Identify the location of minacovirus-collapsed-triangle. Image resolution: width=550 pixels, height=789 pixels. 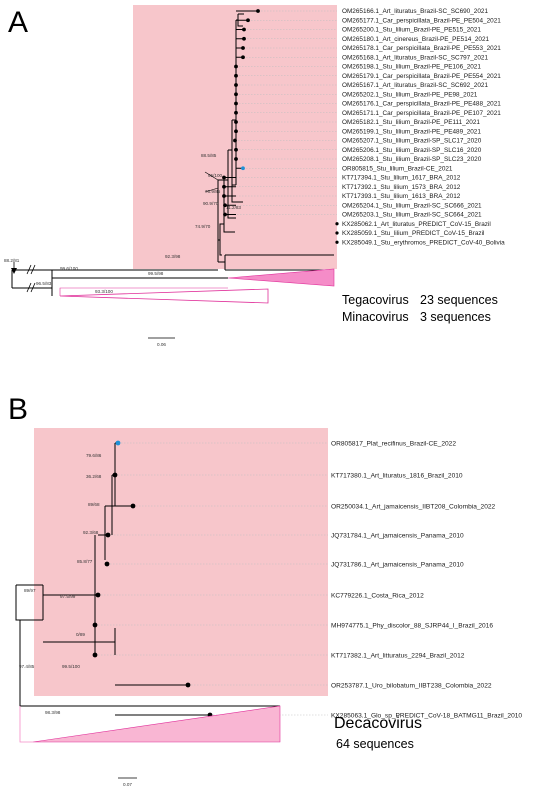
(164, 296).